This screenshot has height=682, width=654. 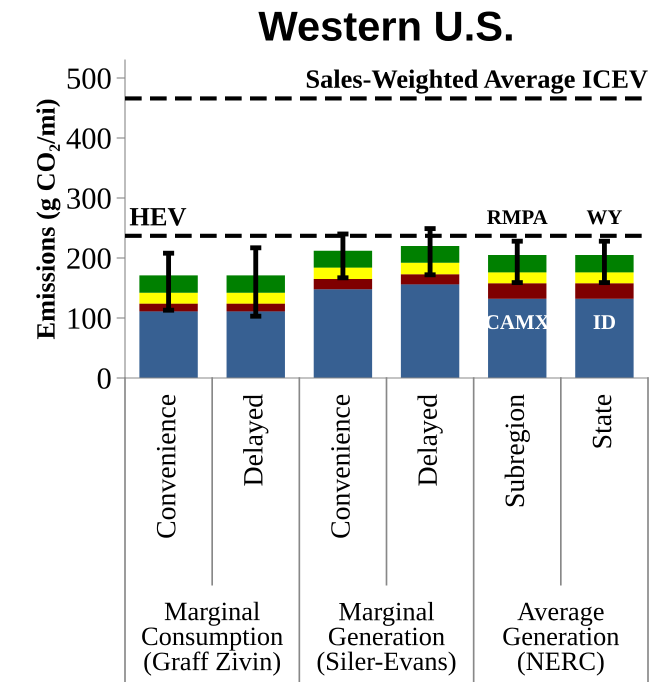 I want to click on y-axis-title: Emissions (g CO₂/mi), so click(x=48, y=220).